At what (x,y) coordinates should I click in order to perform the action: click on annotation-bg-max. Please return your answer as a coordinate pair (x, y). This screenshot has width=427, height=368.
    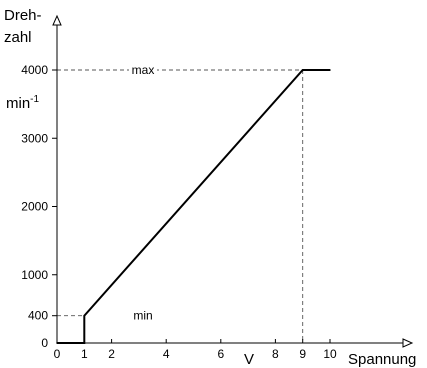
    Looking at the image, I should click on (143, 69).